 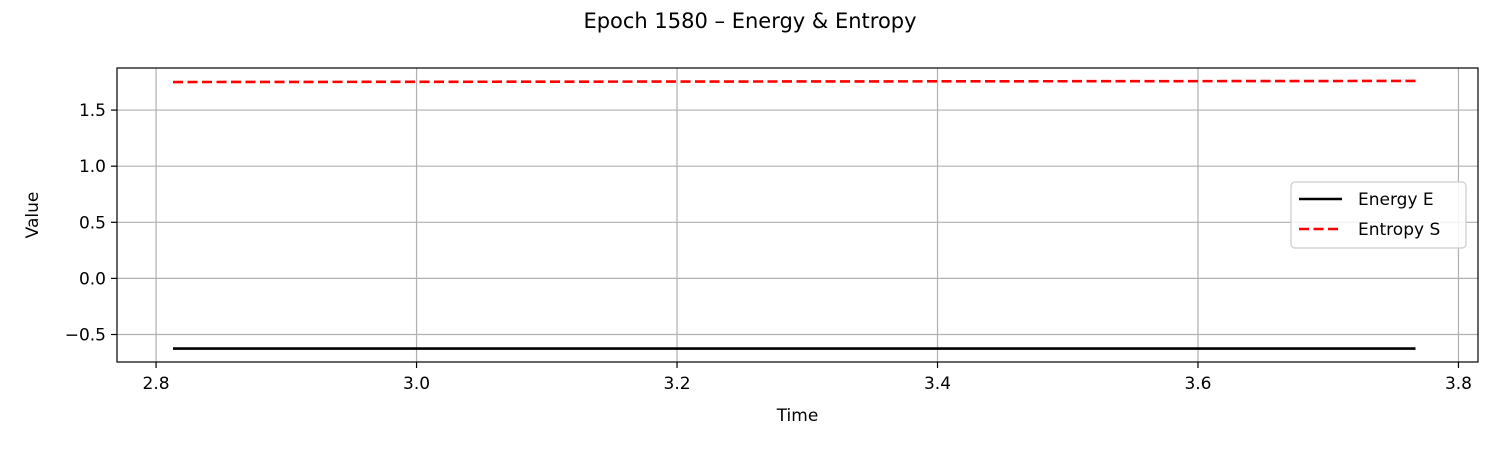 I want to click on y-tick-label: 1.5, so click(x=92, y=111).